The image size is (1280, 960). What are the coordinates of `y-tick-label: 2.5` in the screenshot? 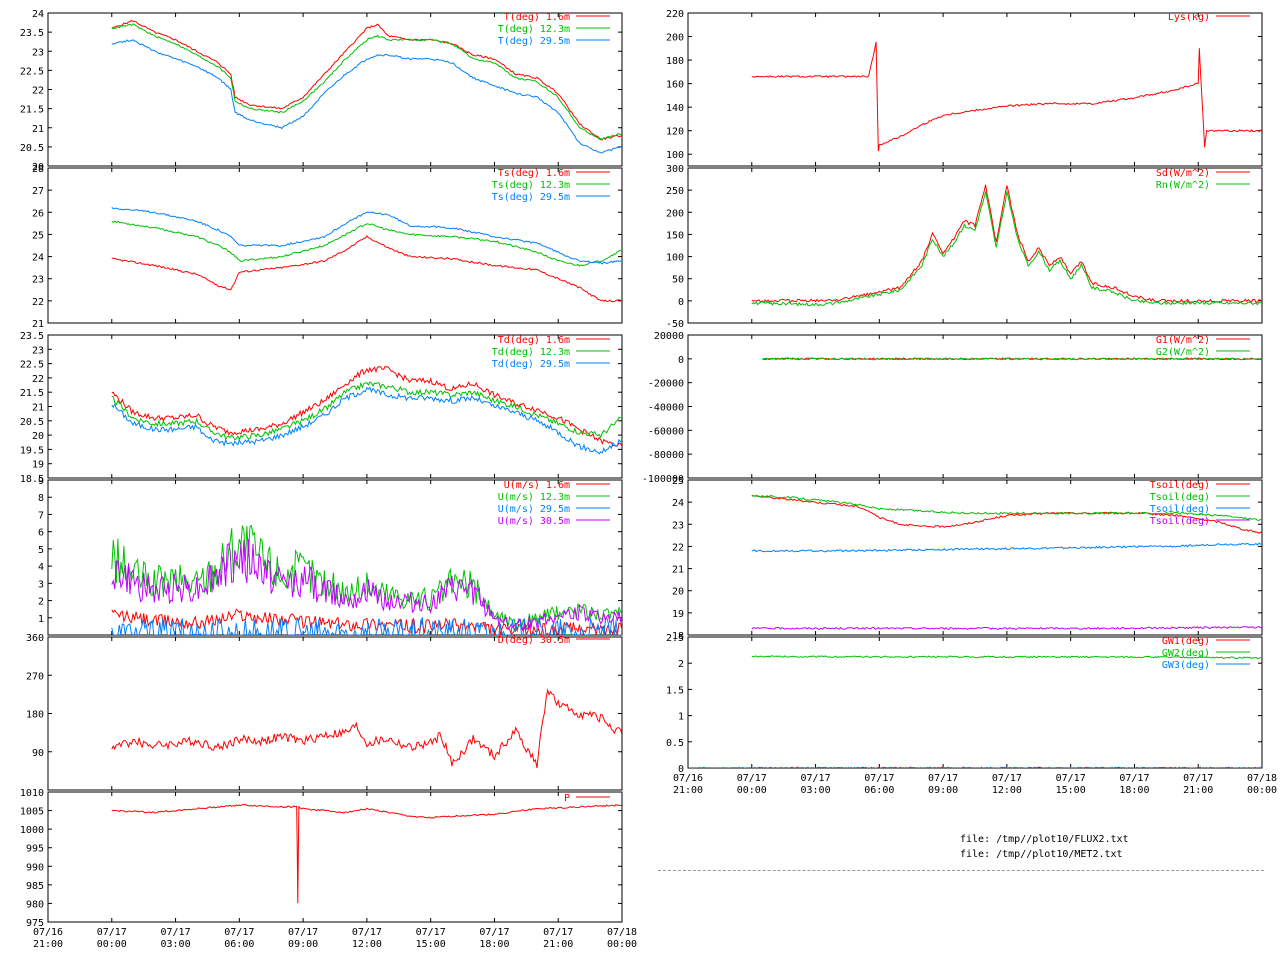 It's located at (675, 638).